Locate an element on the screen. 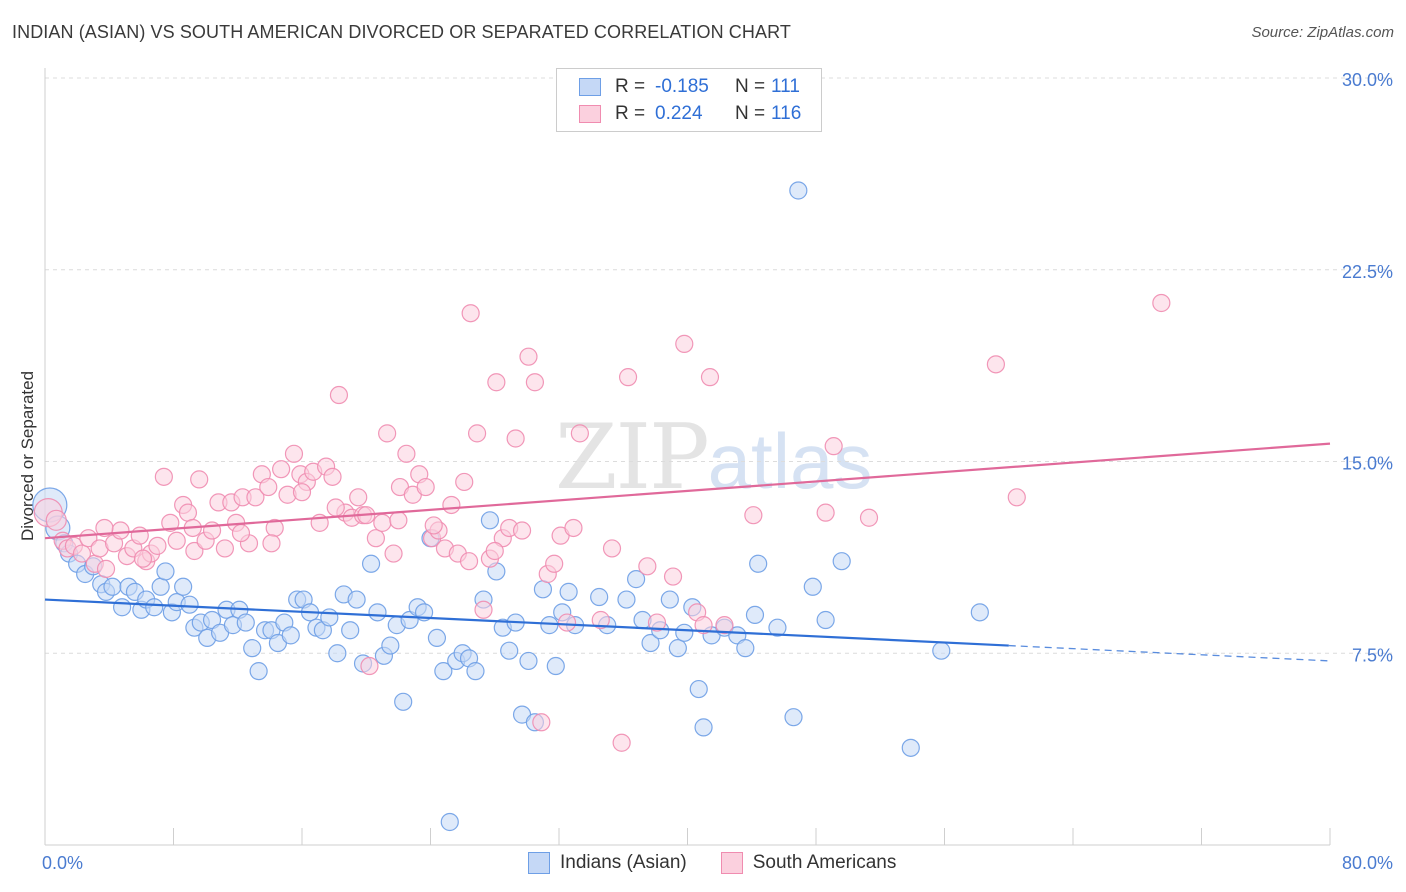 The height and width of the screenshot is (892, 1406). y-tick-label: 7.5% is located at coordinates (1372, 655).